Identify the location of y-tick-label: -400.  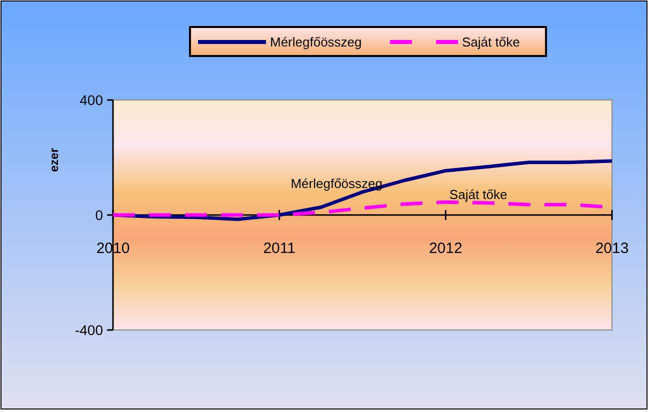
(89, 330).